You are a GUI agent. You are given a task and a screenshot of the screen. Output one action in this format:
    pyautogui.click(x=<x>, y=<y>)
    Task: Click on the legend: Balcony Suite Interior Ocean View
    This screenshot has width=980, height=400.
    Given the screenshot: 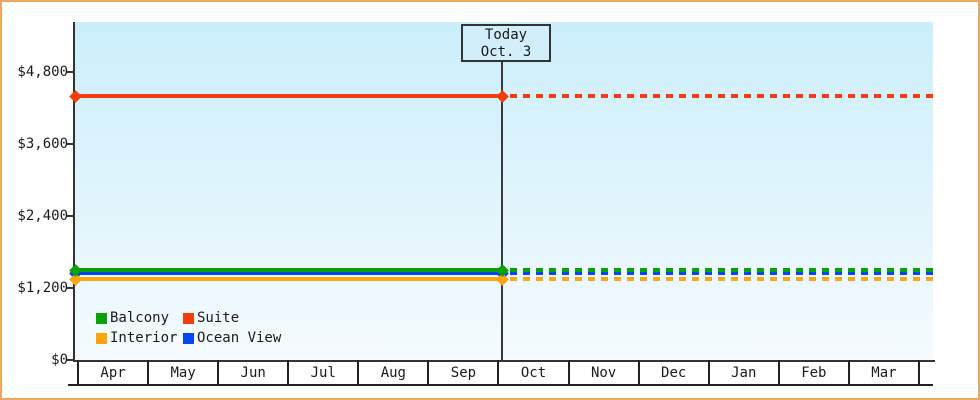 What is the action you would take?
    pyautogui.click(x=189, y=328)
    